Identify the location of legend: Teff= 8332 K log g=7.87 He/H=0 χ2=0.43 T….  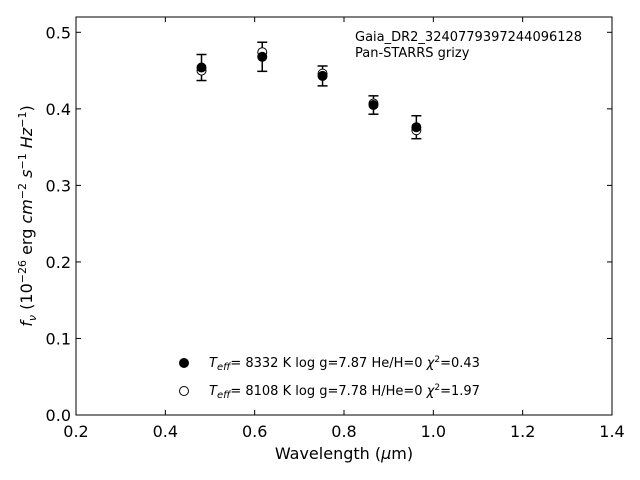
(329, 378).